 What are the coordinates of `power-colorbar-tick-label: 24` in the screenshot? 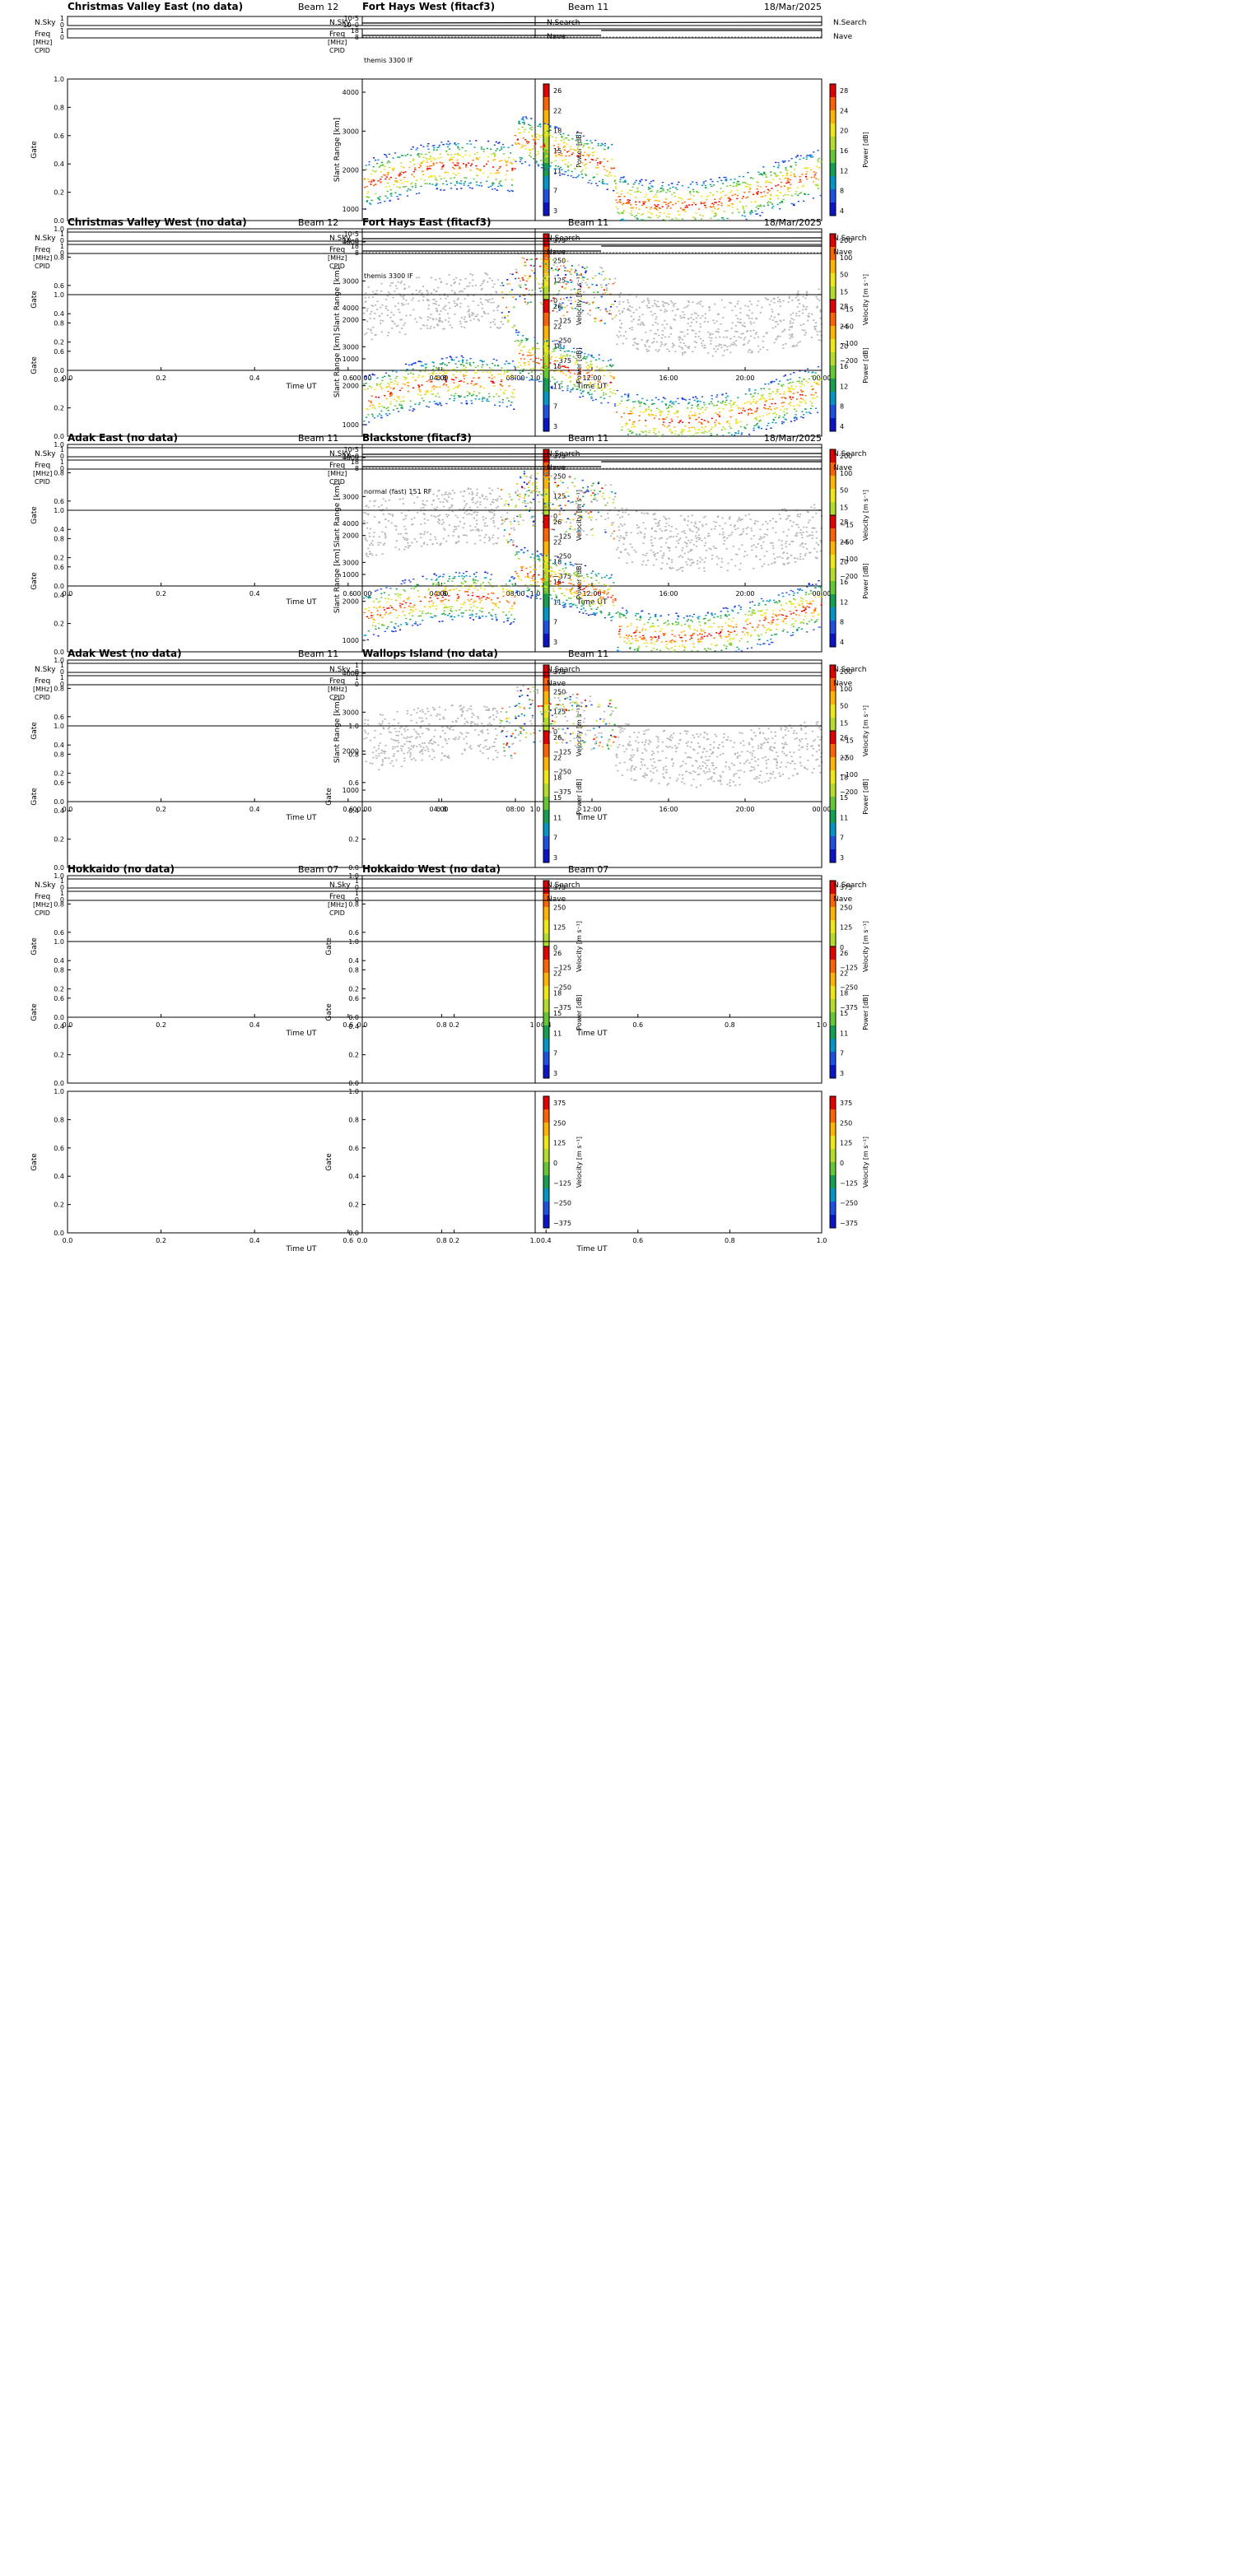 It's located at (844, 326).